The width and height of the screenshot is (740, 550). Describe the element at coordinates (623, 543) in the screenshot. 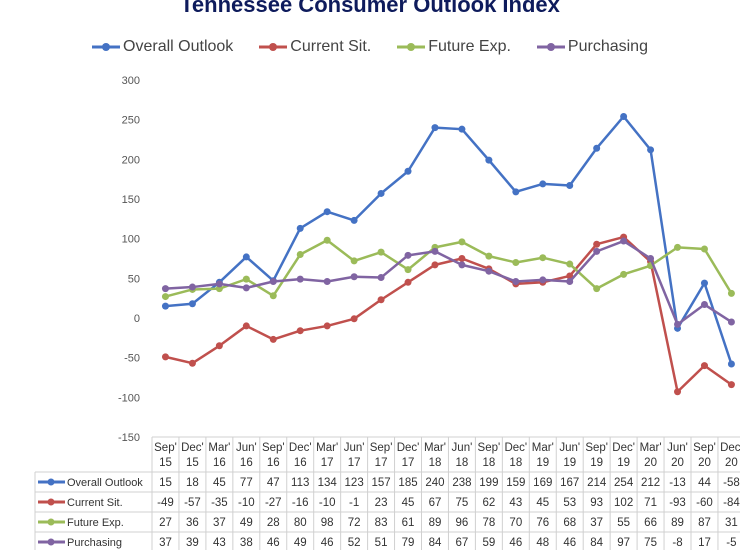

I see `table-cell: 97` at that location.